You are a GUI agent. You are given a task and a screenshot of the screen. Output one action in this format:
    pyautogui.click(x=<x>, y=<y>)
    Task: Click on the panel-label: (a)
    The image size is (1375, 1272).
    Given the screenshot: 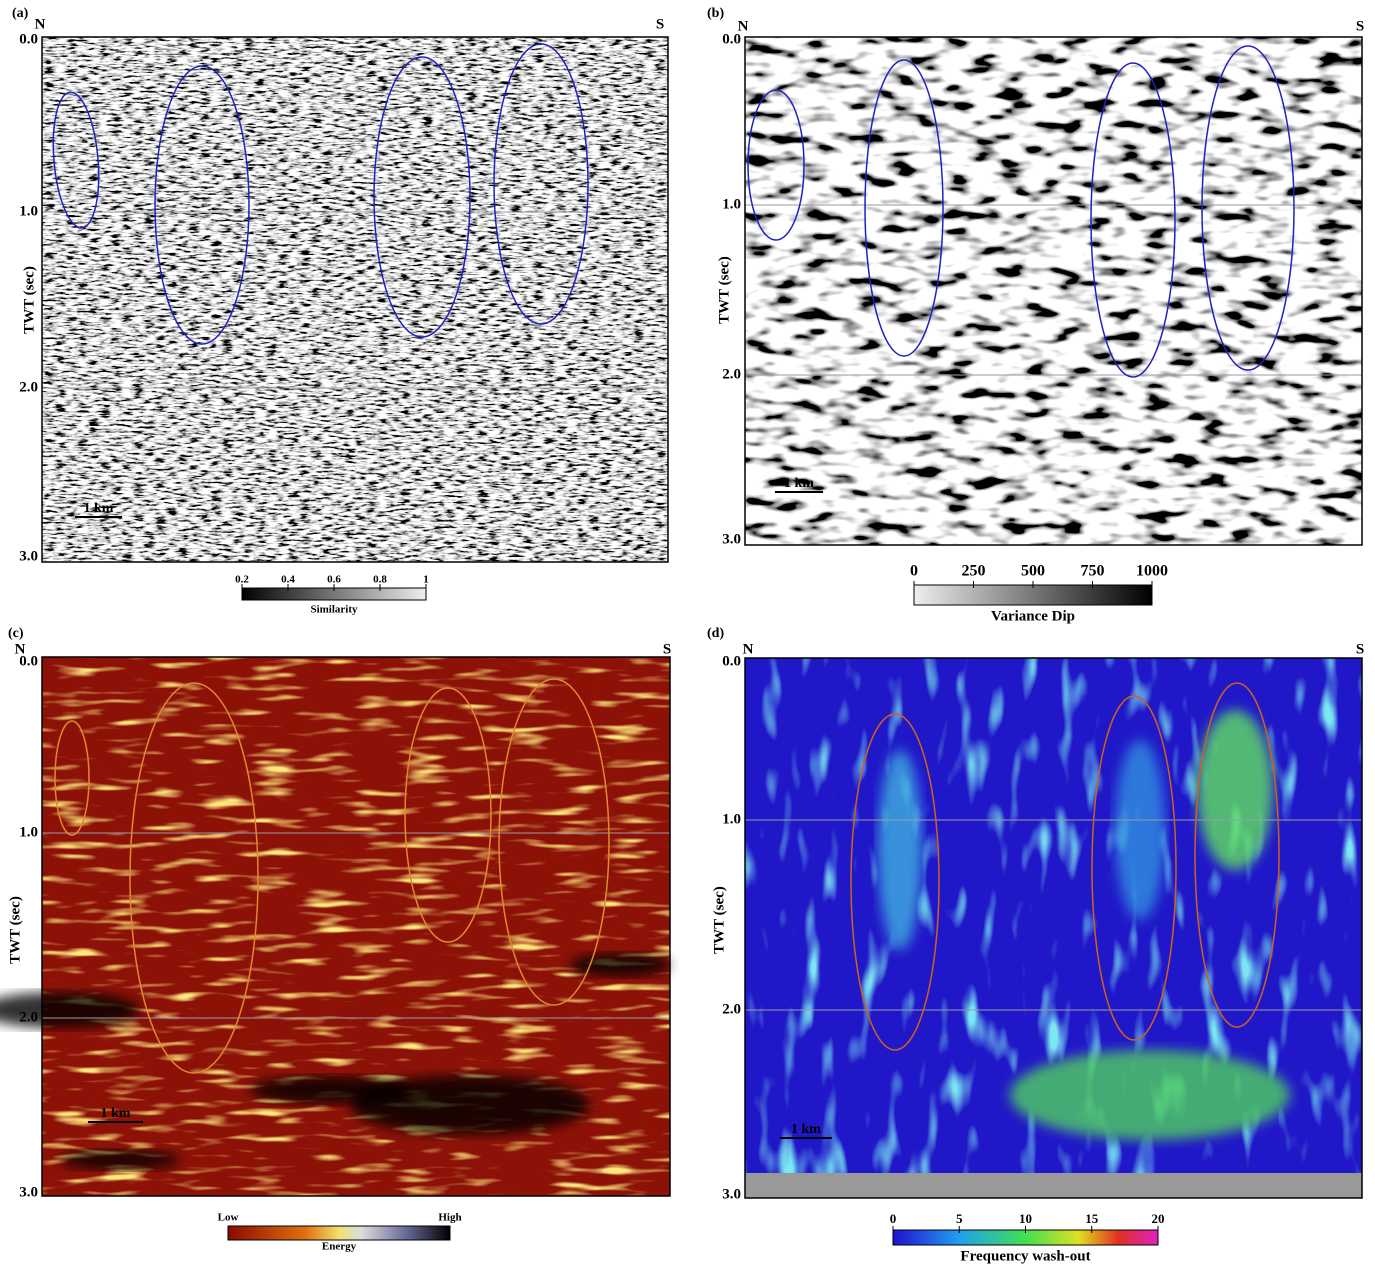 What is the action you would take?
    pyautogui.click(x=20, y=13)
    